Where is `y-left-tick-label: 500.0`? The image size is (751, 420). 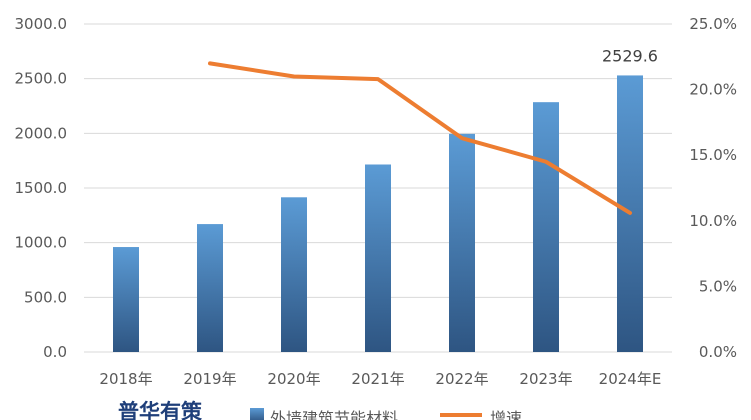
y-left-tick-label: 500.0 is located at coordinates (45, 297).